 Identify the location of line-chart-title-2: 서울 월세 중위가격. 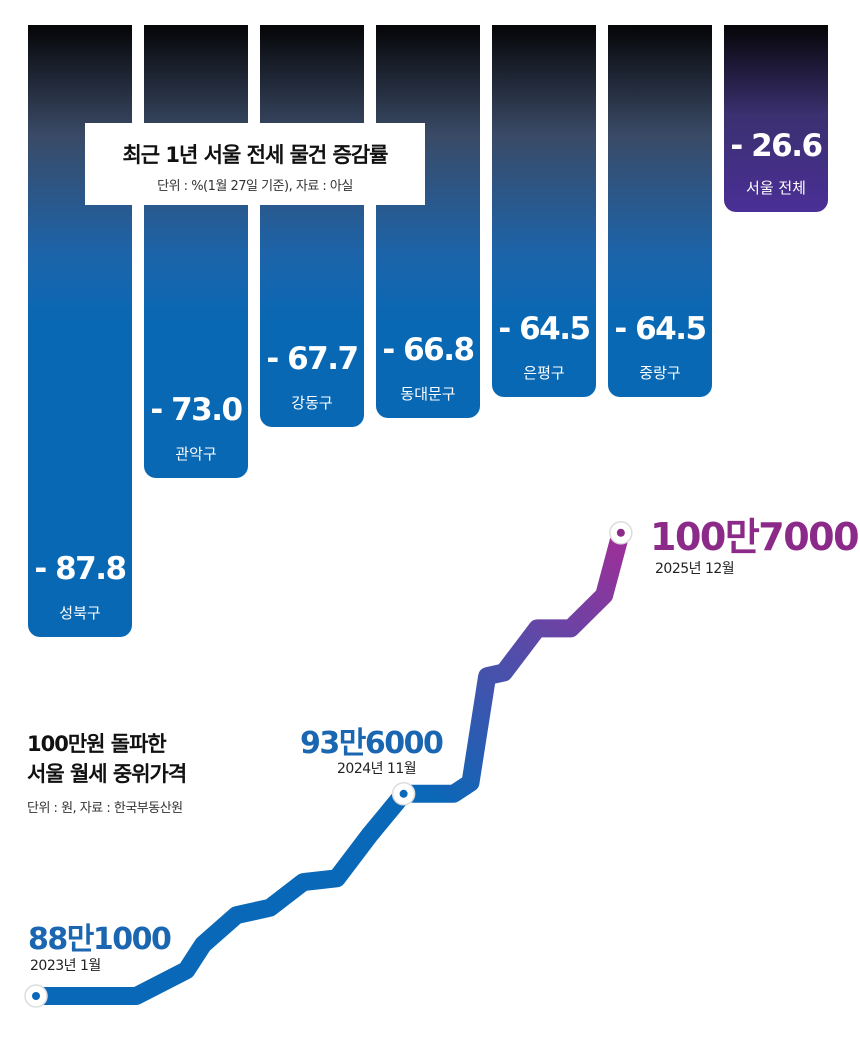
(107, 774).